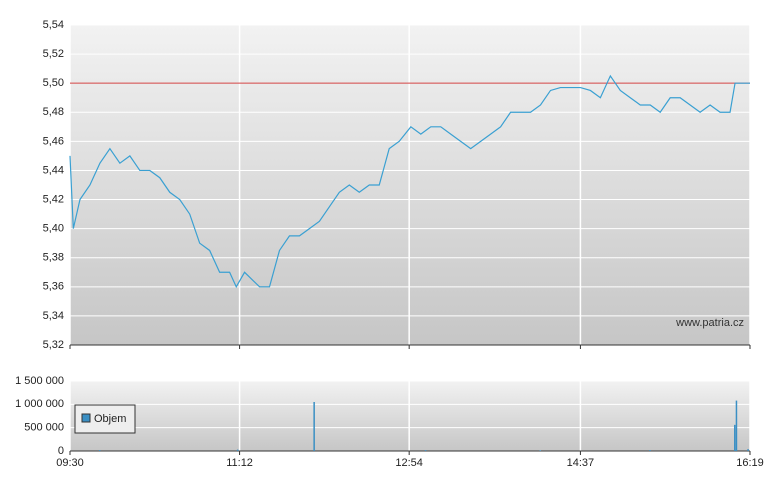 This screenshot has height=490, width=780. Describe the element at coordinates (53, 83) in the screenshot. I see `y-tick-label: 5,50` at that location.